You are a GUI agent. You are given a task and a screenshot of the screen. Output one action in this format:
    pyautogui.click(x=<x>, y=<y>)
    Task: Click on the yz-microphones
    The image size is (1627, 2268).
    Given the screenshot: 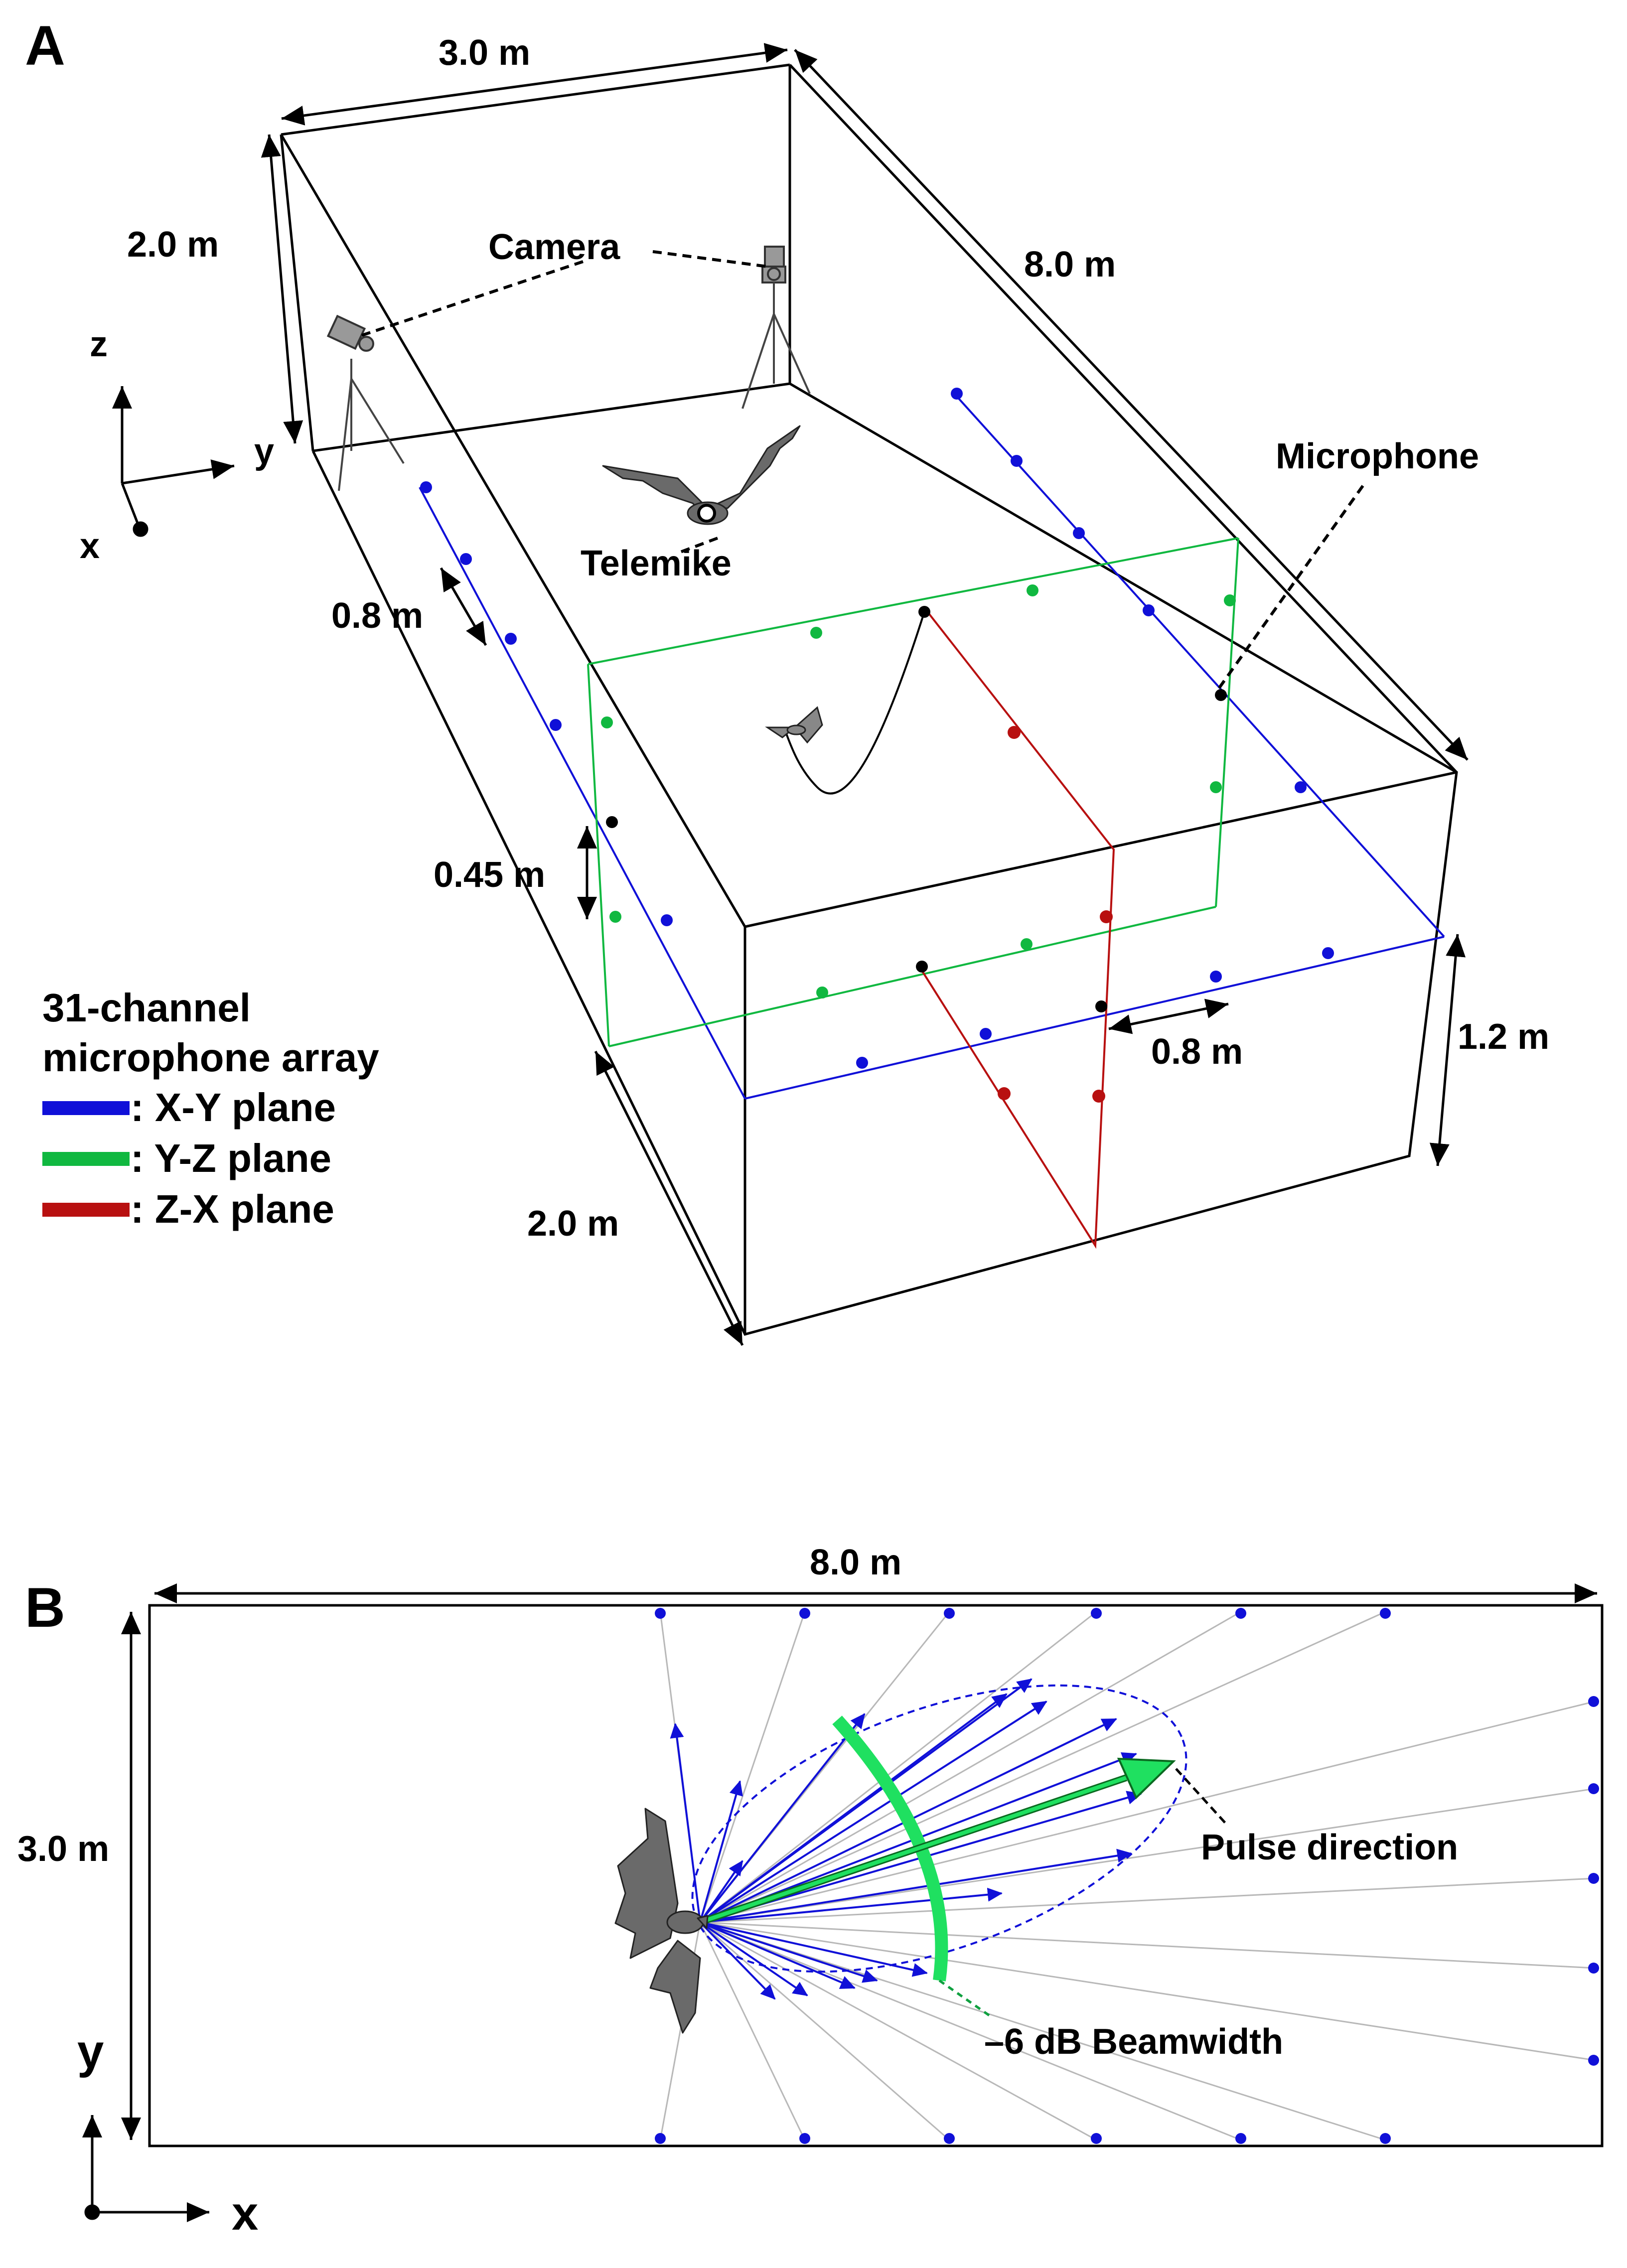 What is the action you would take?
    pyautogui.click(x=918, y=791)
    